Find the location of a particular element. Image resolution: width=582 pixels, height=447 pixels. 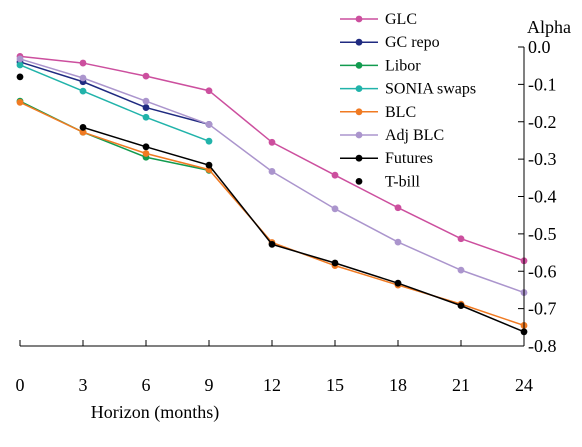

y-tick-label: -0.5 is located at coordinates (542, 234).